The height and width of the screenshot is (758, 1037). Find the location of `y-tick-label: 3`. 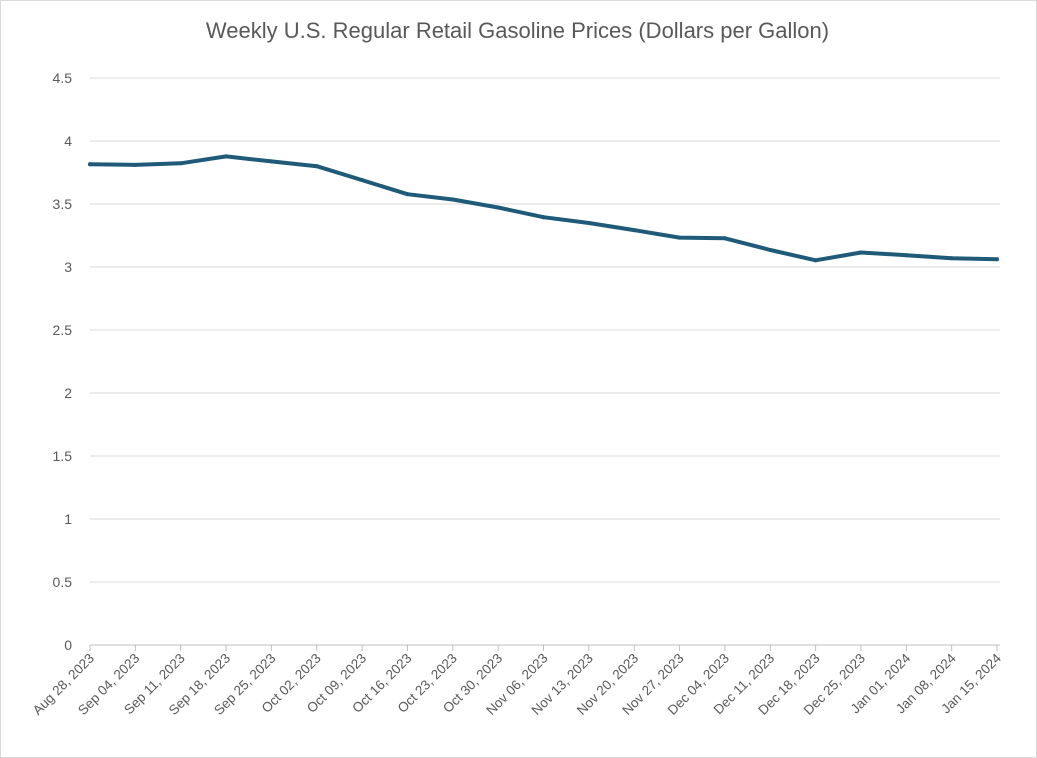

y-tick-label: 3 is located at coordinates (68, 267).